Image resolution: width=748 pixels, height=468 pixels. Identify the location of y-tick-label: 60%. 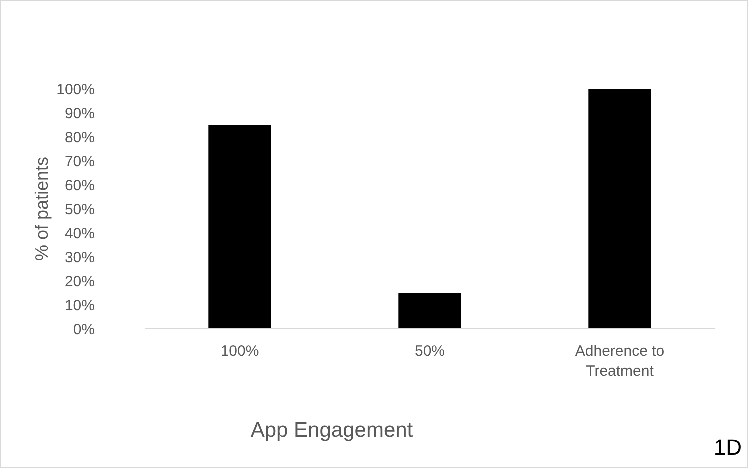
(79, 185).